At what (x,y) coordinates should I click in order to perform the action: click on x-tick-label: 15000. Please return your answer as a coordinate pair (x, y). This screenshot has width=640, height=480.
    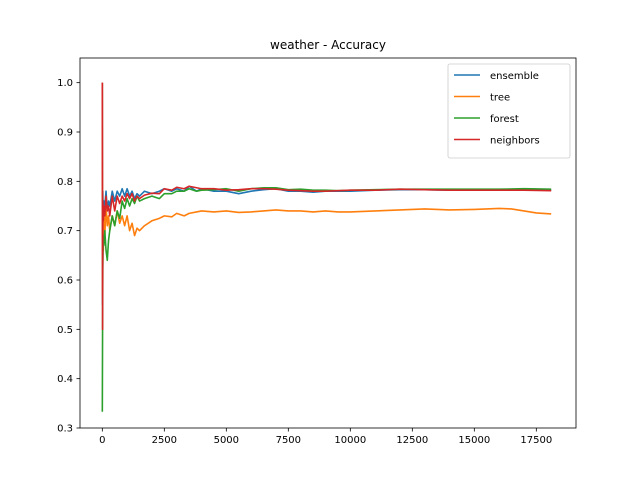
    Looking at the image, I should click on (474, 440).